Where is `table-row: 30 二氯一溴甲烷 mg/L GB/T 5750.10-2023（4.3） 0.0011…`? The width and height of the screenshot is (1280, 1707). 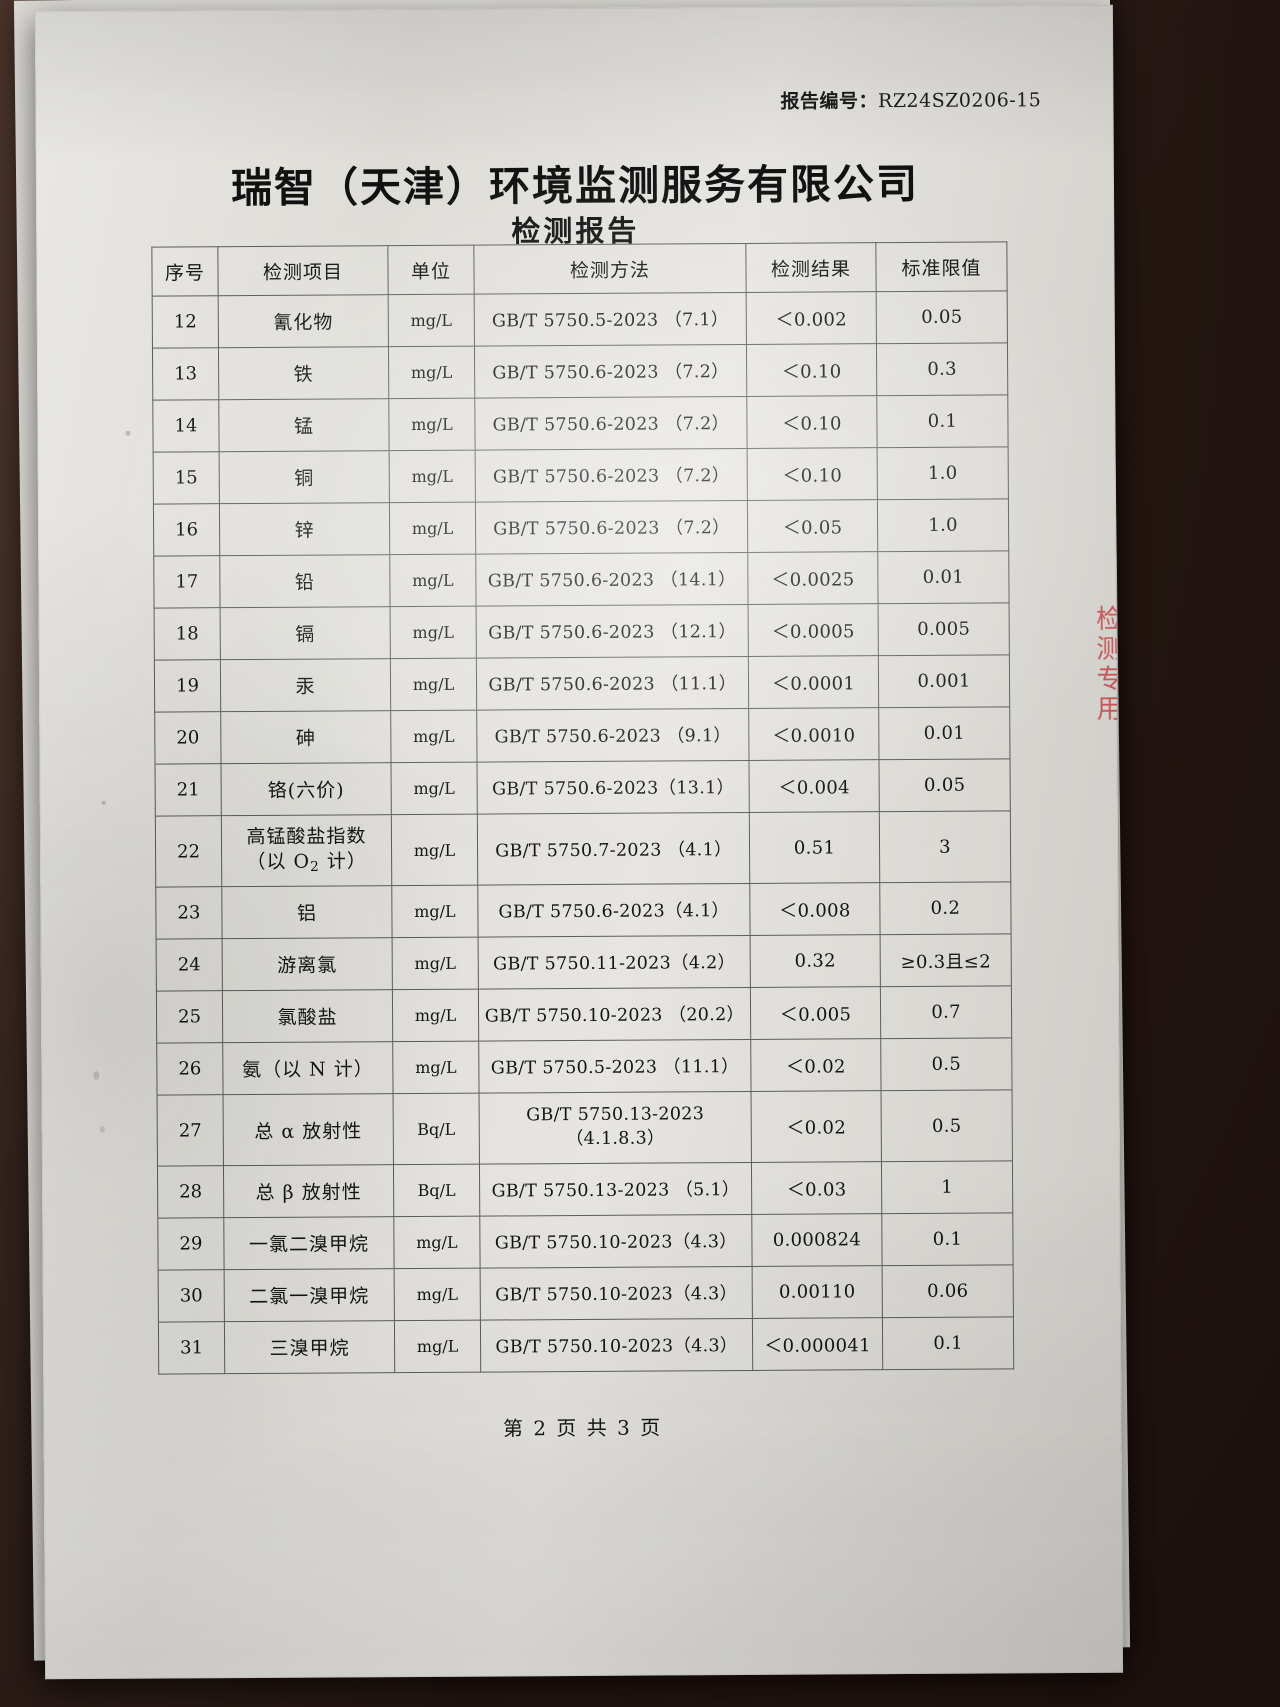
table-row: 30 二氯一溴甲烷 mg/L GB/T 5750.10-2023（4.3） 0.0011… is located at coordinates (586, 1293).